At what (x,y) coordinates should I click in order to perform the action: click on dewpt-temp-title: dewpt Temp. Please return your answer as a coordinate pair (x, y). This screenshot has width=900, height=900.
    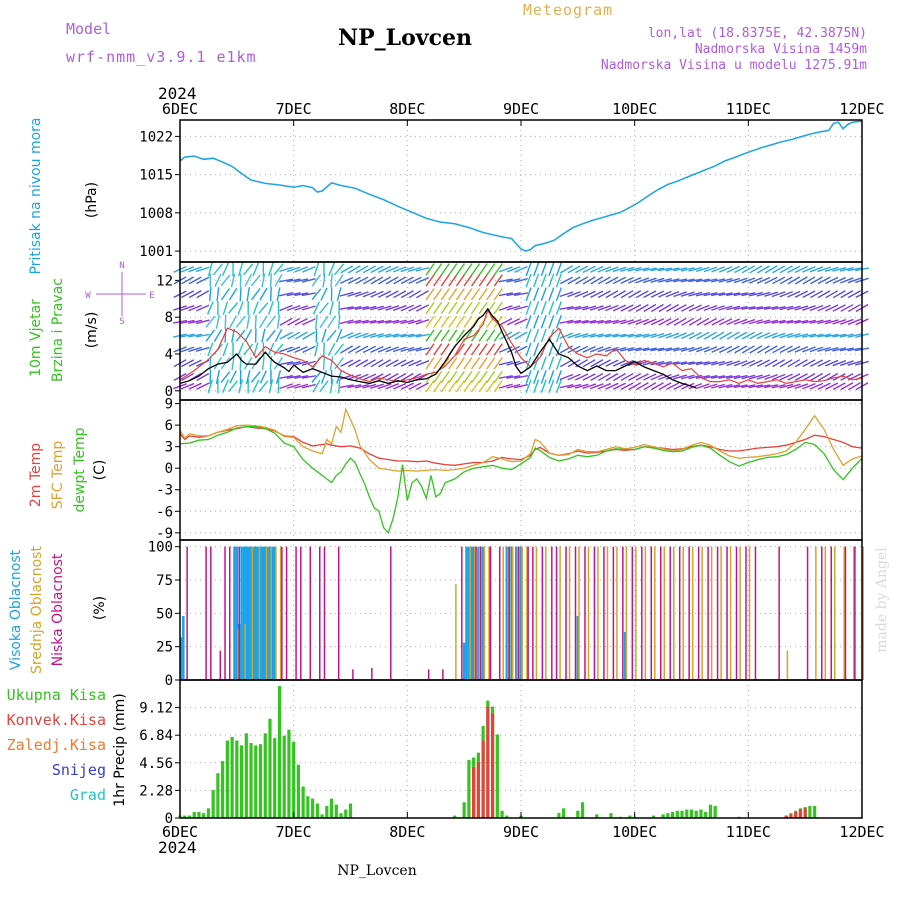
    Looking at the image, I should click on (80, 469).